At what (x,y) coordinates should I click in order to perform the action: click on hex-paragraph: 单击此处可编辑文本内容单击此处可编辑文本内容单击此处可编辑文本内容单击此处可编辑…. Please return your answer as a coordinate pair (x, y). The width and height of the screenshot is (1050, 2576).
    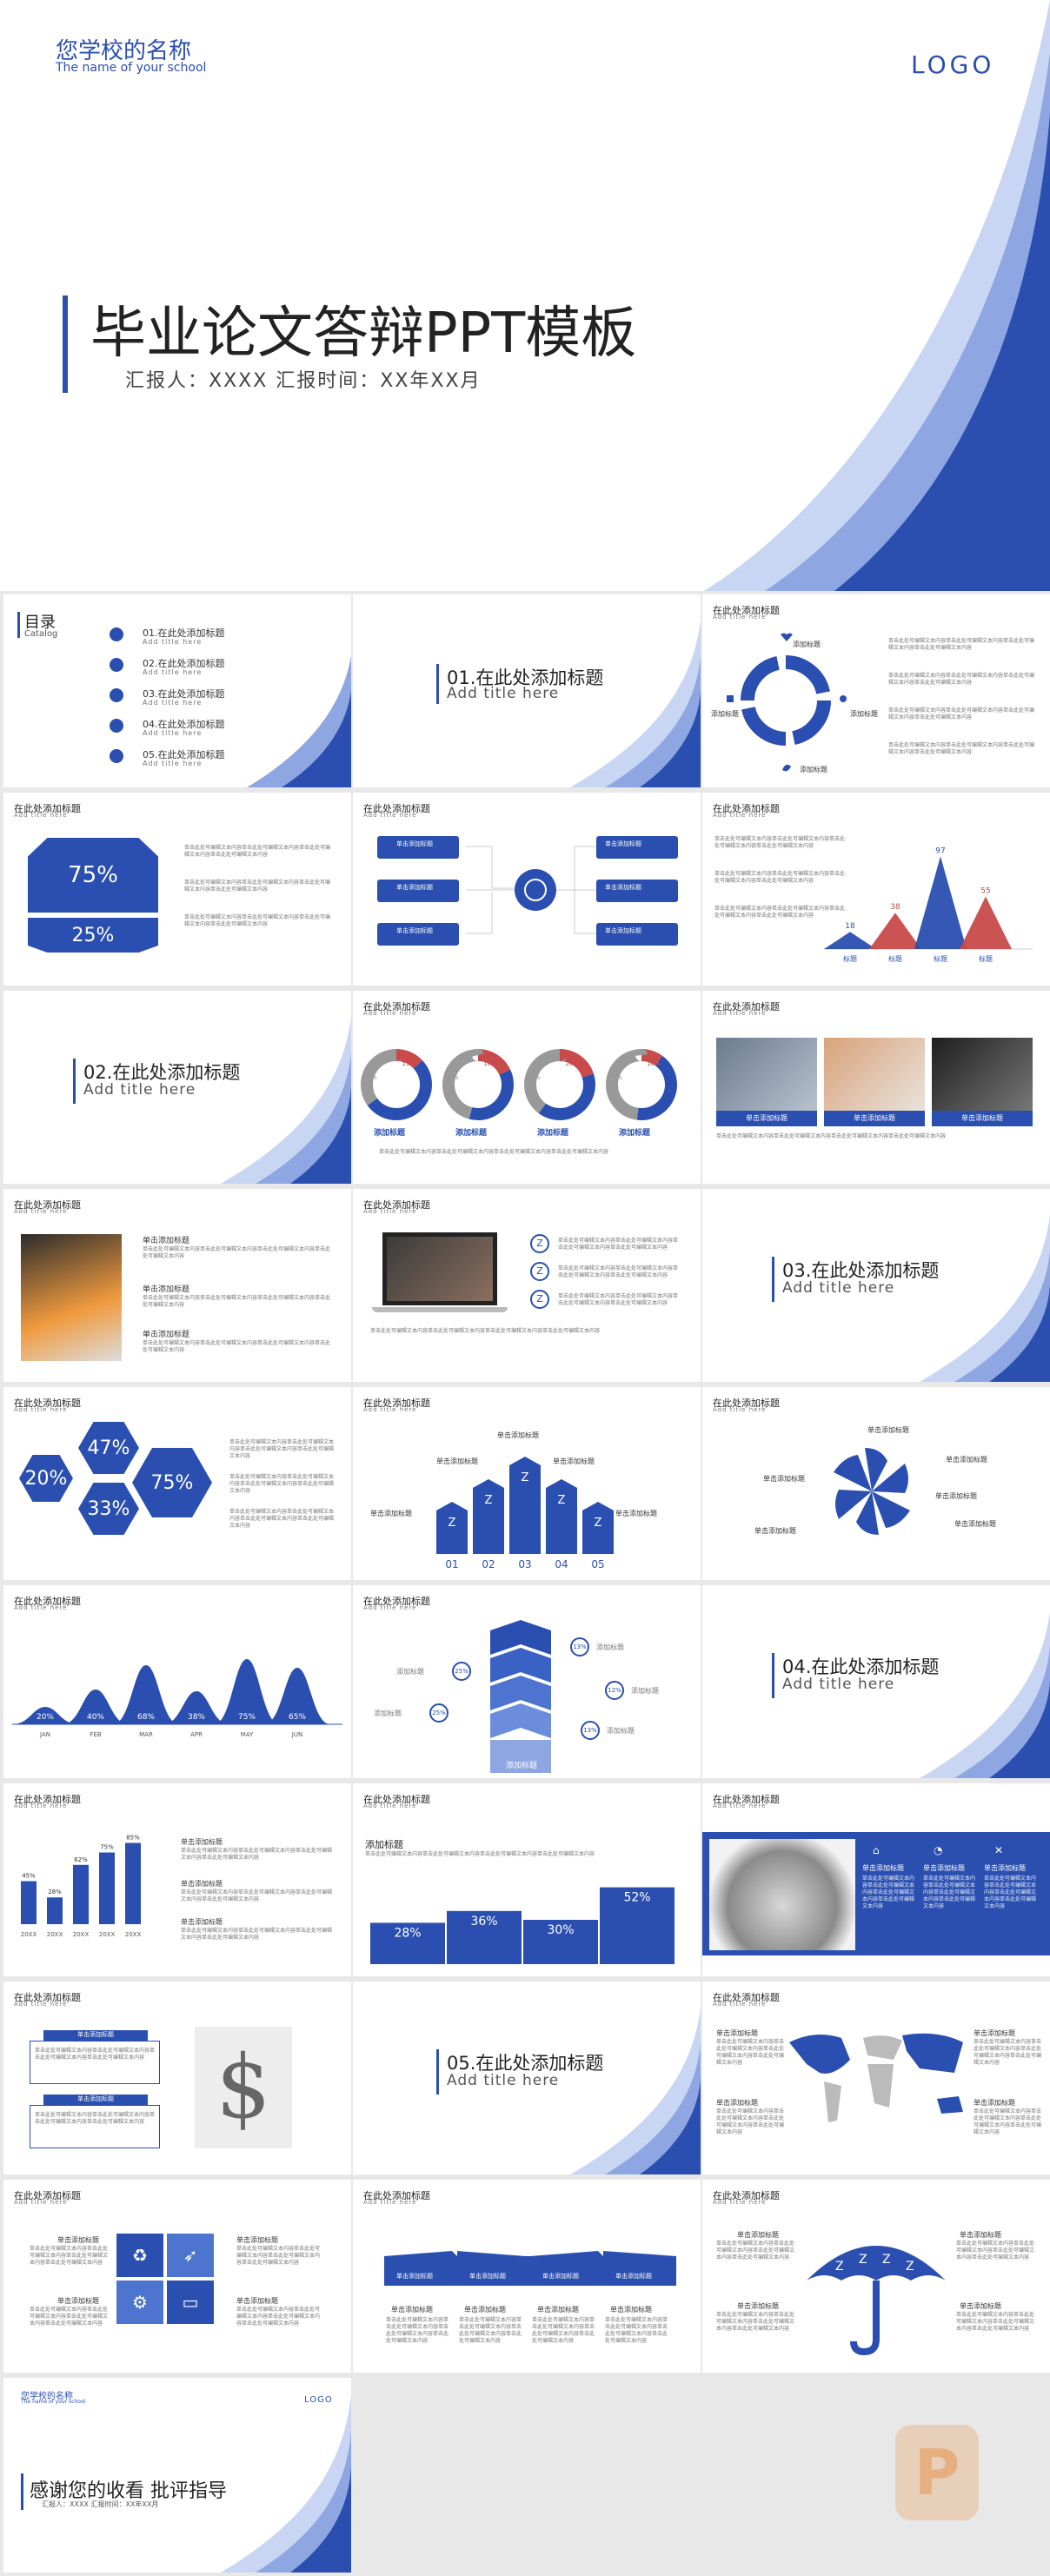
    Looking at the image, I should click on (282, 1449).